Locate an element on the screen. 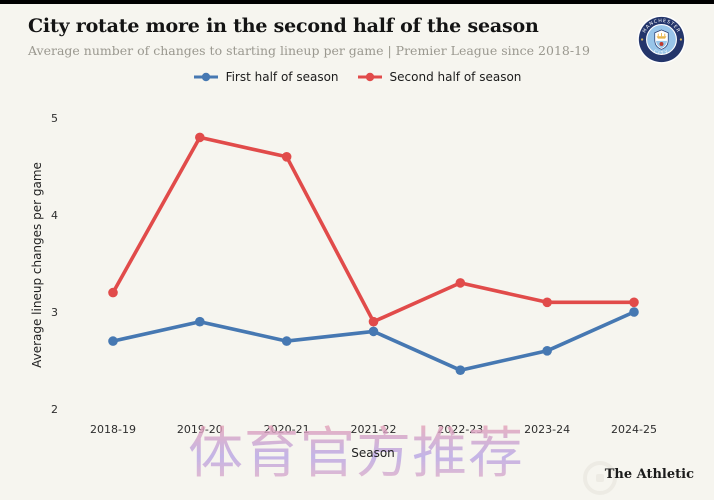 This screenshot has width=714, height=500. y-axis-label: Average lineup changes per game is located at coordinates (37, 265).